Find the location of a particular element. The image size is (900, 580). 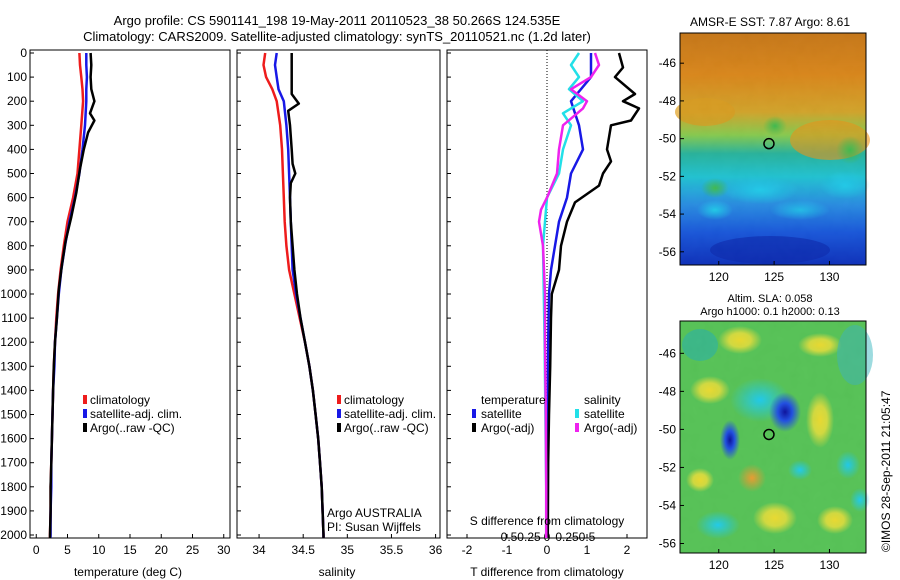

sla-map-frame is located at coordinates (773, 437).